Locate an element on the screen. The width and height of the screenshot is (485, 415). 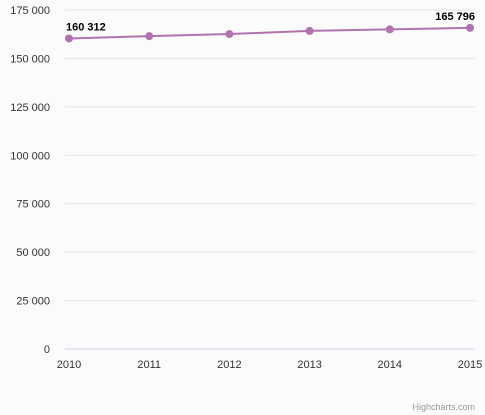
y-tick-label: 25 000 is located at coordinates (33, 302).